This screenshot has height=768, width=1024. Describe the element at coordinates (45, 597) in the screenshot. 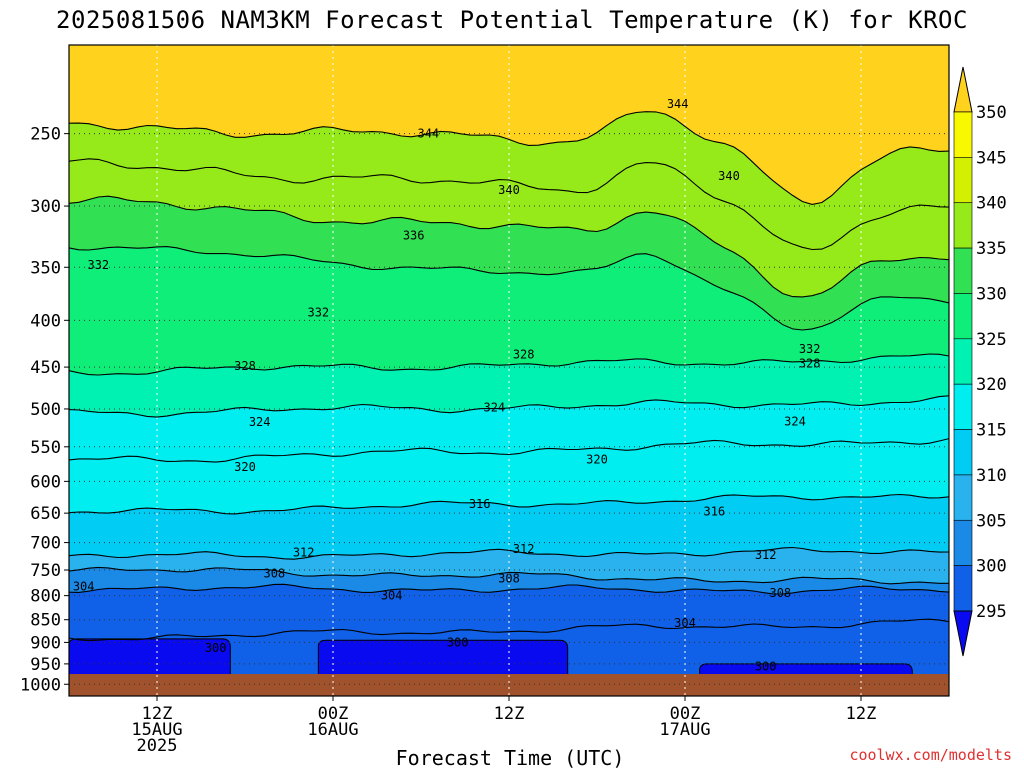

I see `ytick-label-800: 800` at that location.